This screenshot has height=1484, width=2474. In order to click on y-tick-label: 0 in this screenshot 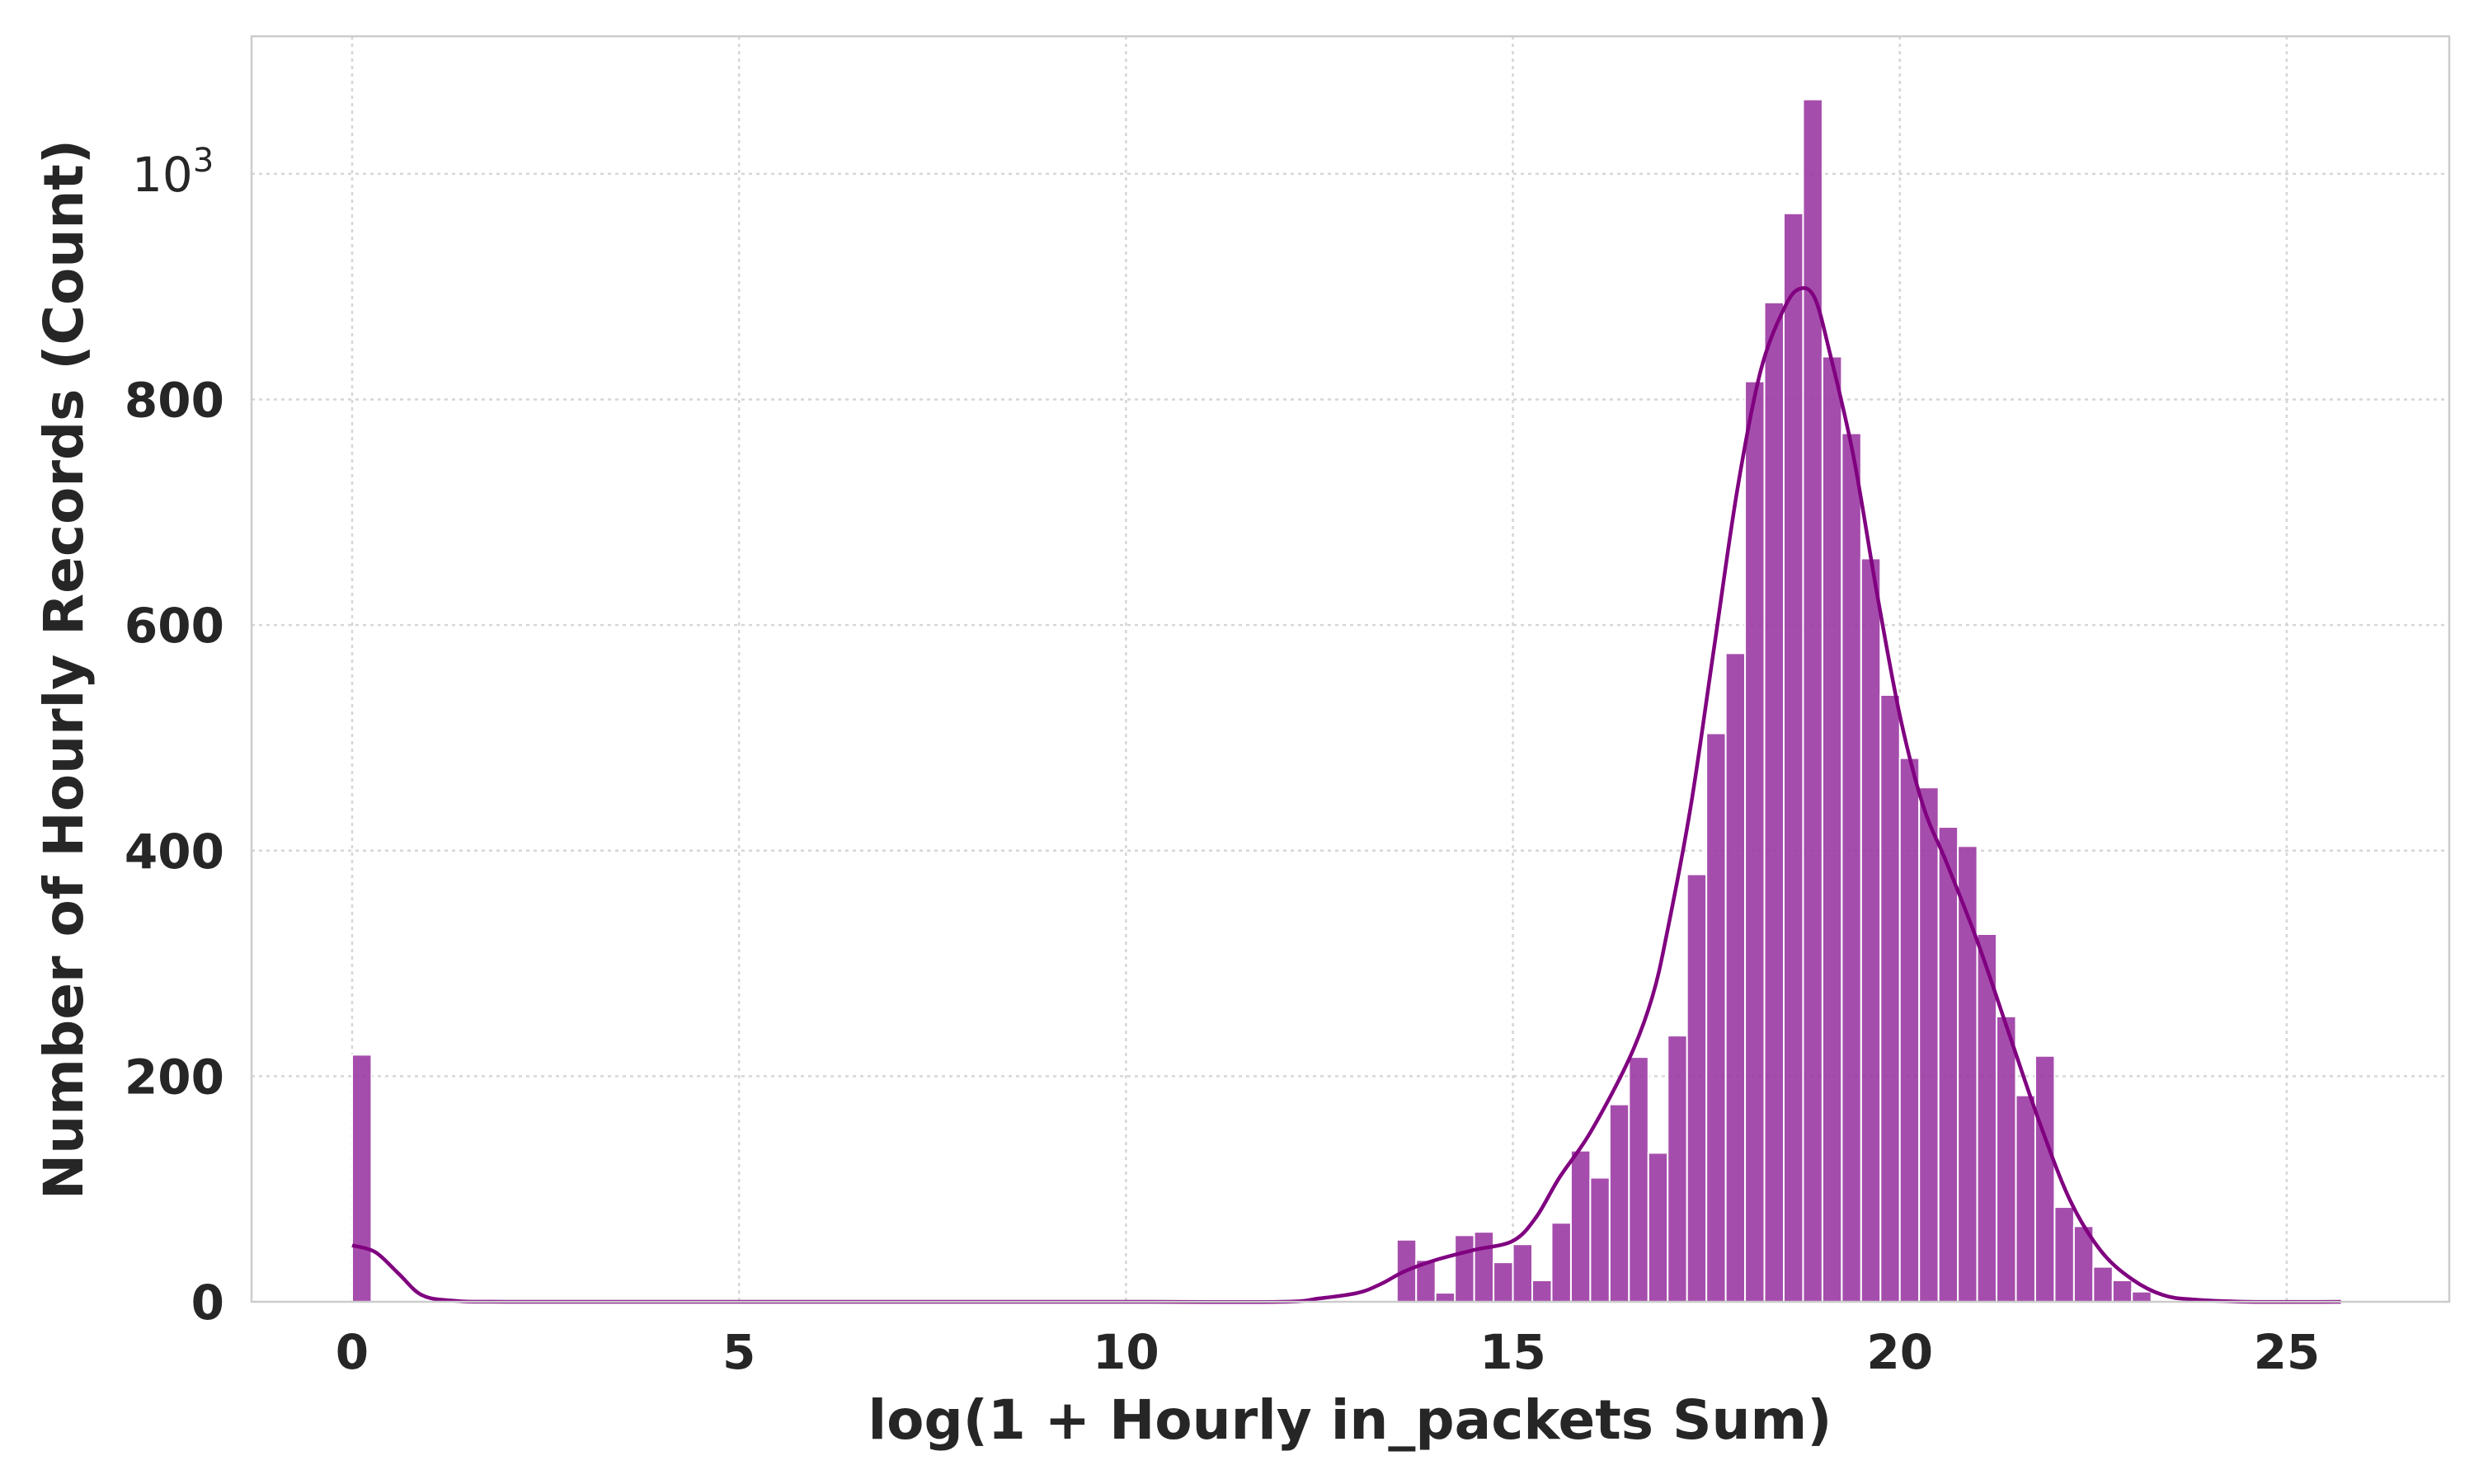, I will do `click(207, 1303)`.